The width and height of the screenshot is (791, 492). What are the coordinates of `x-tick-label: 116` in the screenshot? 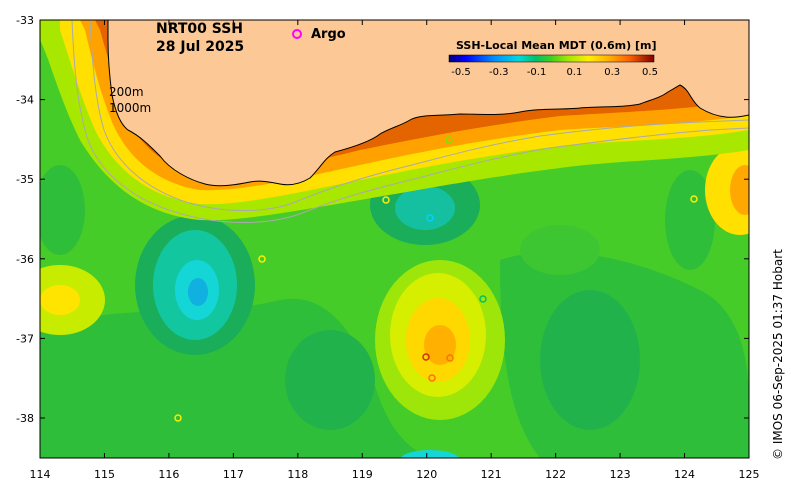 It's located at (168, 474).